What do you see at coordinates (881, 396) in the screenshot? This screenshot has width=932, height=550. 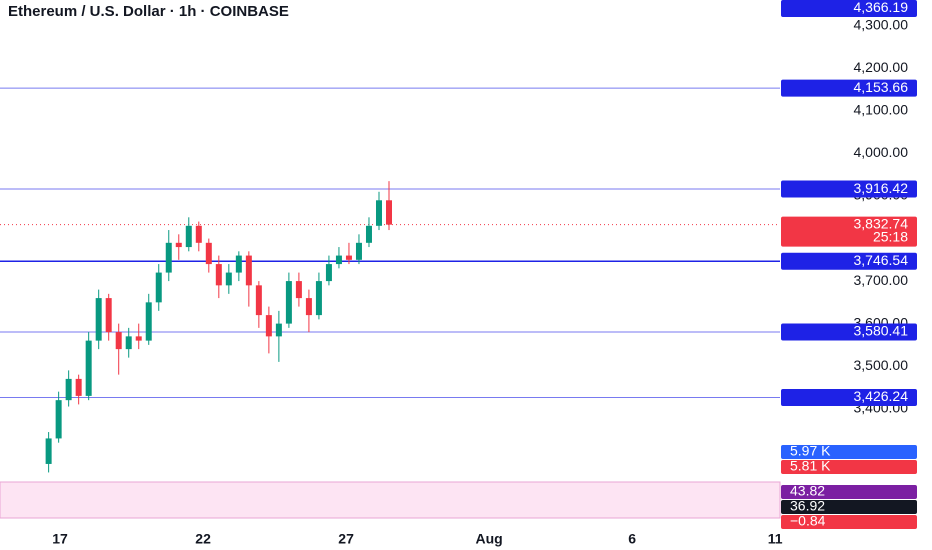 I see `level-label: 3,426.24` at bounding box center [881, 396].